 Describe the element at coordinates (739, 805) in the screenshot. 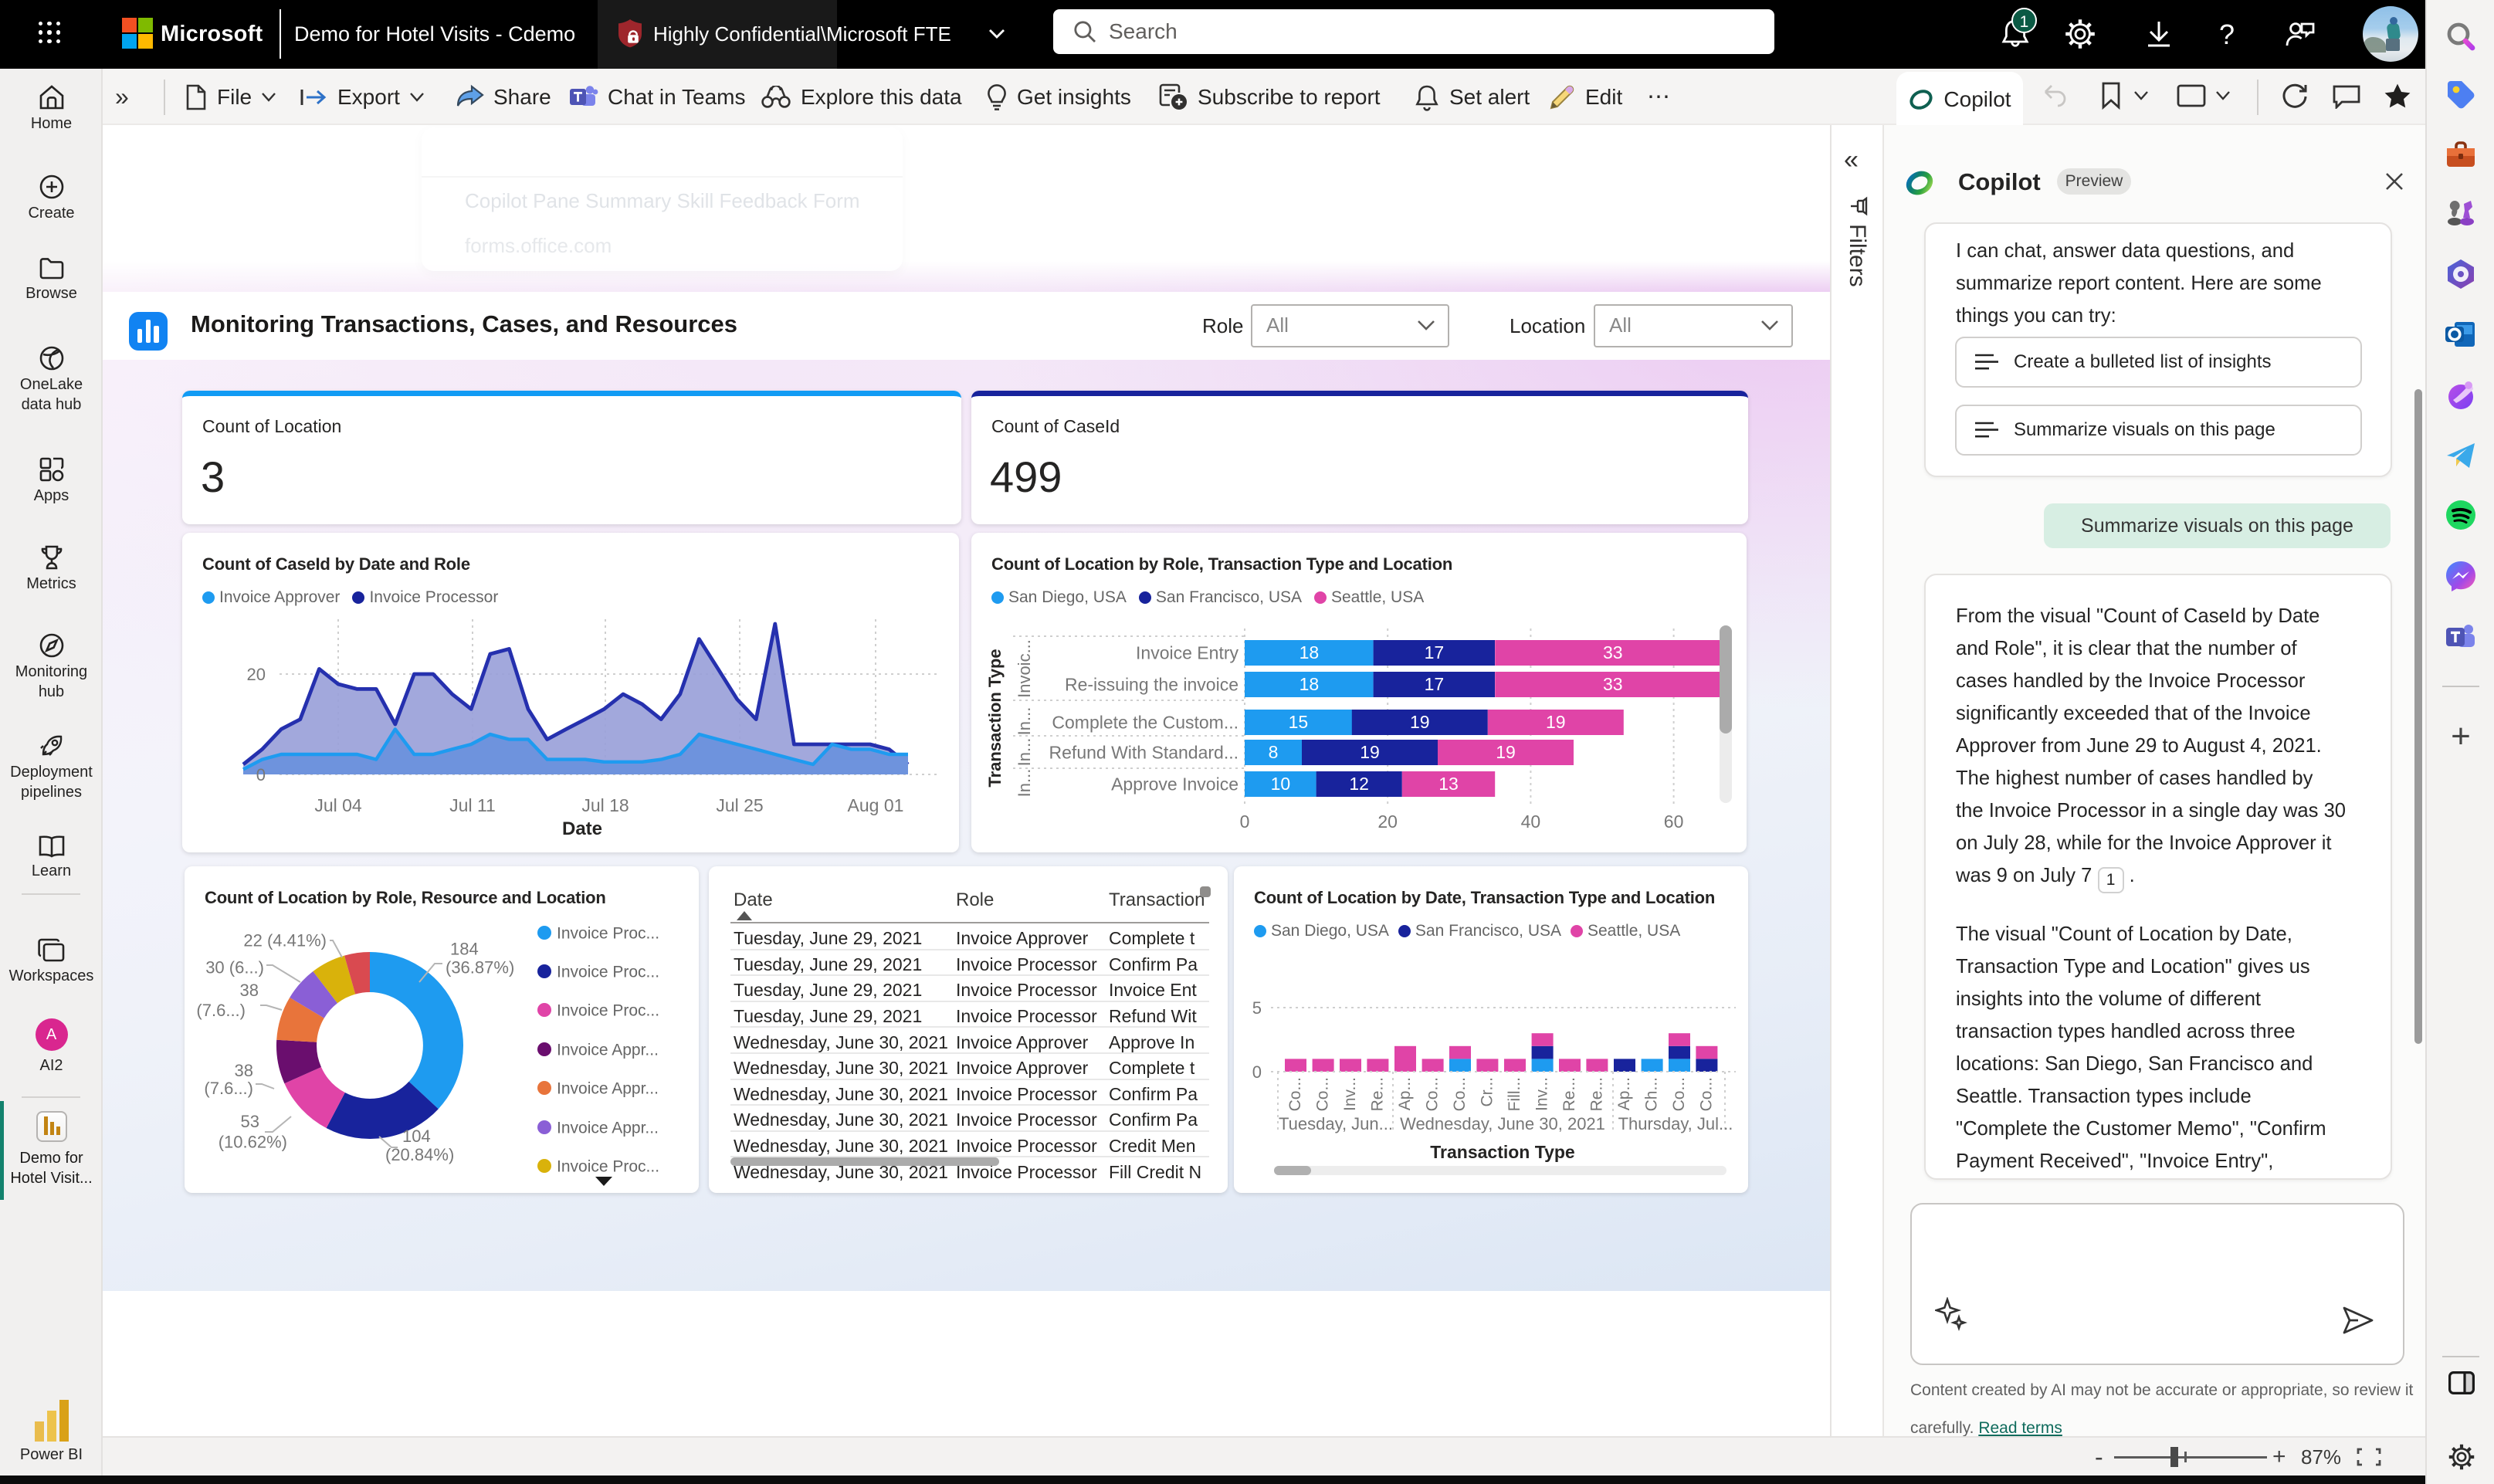

I see `svg-text: Jul 25` at that location.